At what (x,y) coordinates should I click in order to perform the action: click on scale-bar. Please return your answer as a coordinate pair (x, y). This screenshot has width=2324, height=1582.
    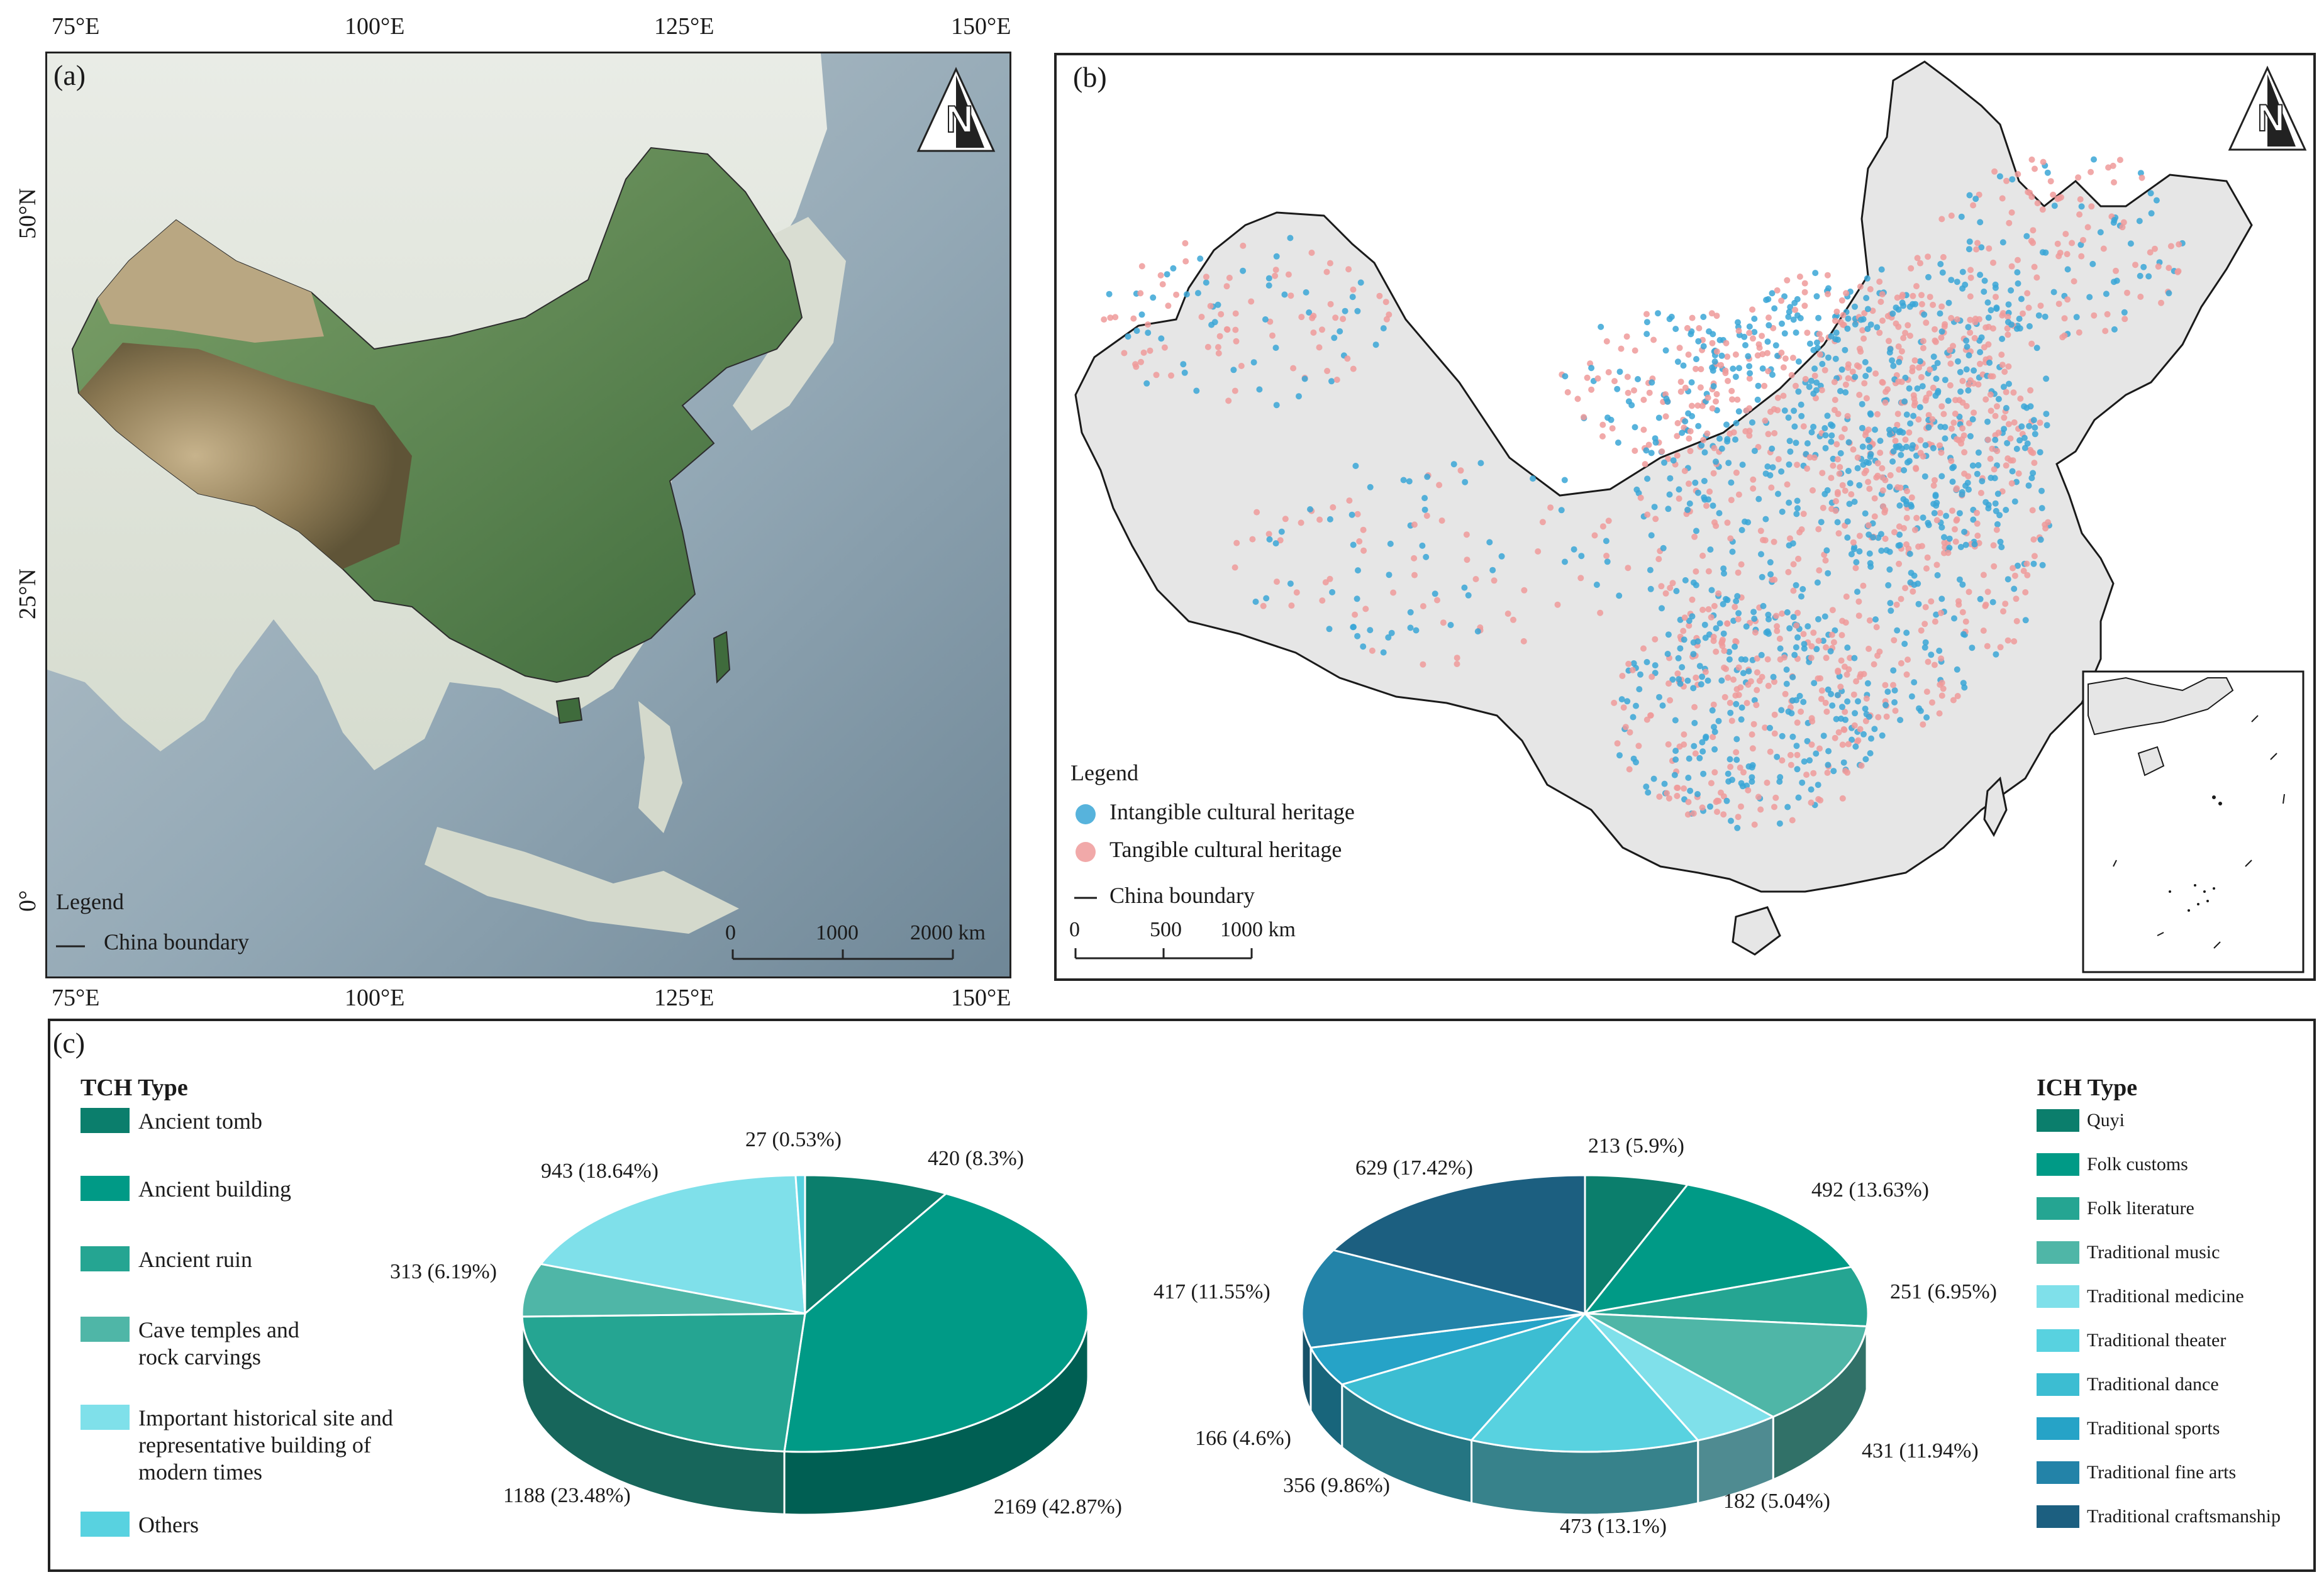
    Looking at the image, I should click on (842, 954).